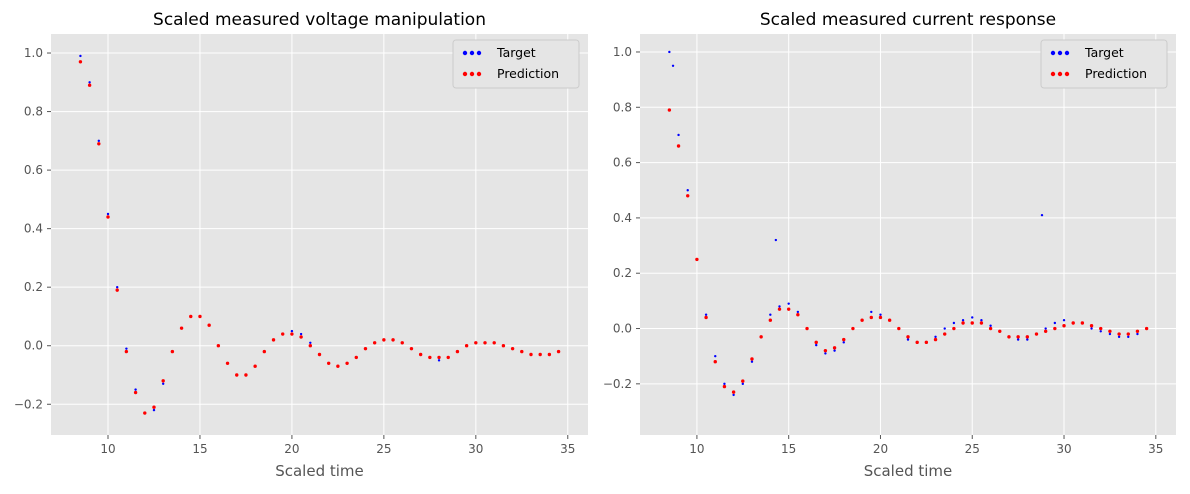 The image size is (1190, 494). Describe the element at coordinates (319, 471) in the screenshot. I see `x-axis-label: Scaled time` at that location.